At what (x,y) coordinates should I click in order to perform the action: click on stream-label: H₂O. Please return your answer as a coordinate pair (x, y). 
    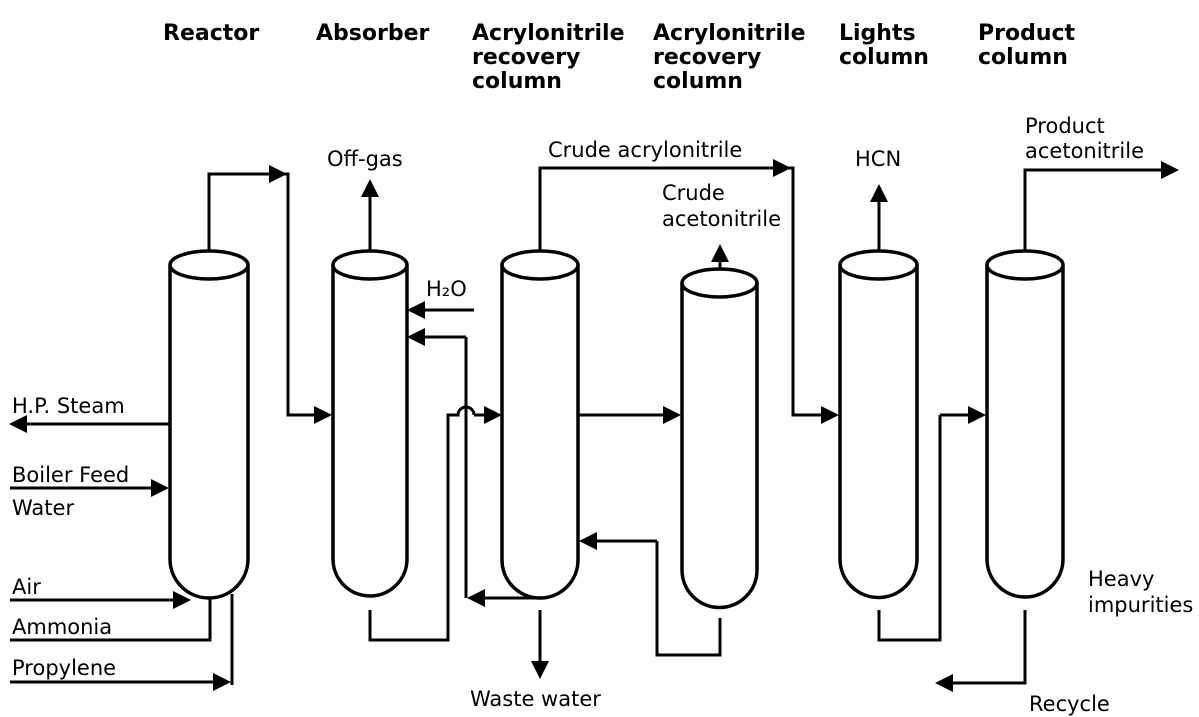
    Looking at the image, I should click on (446, 289).